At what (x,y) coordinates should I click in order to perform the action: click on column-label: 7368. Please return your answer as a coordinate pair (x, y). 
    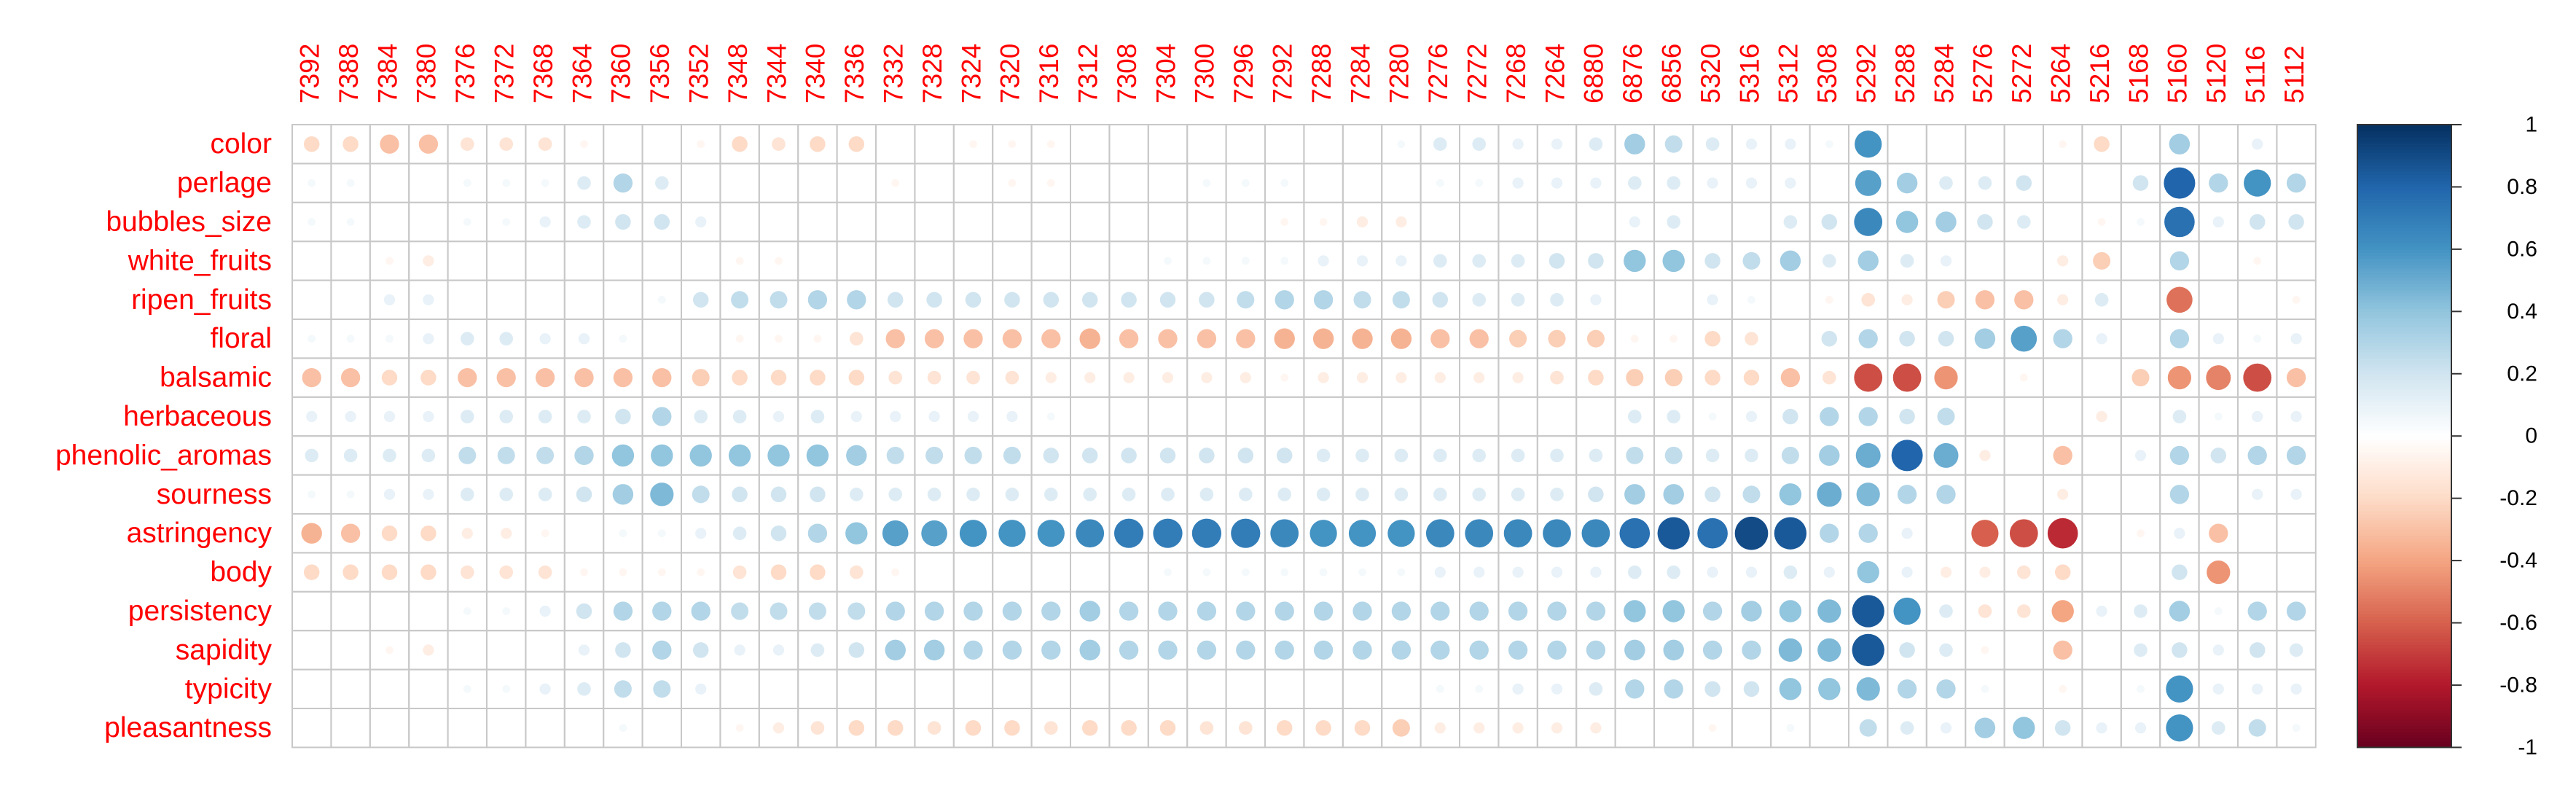
    Looking at the image, I should click on (543, 74).